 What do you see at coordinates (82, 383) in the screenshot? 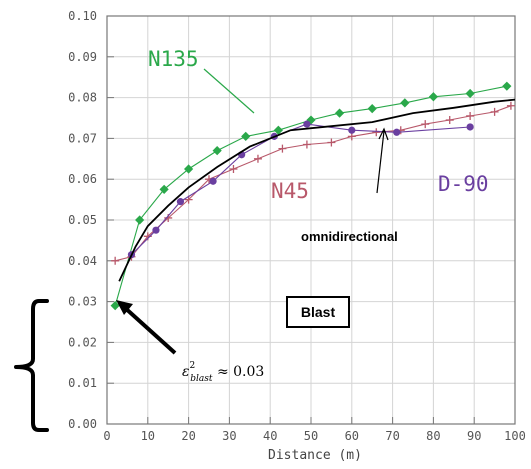
I see `y-tick-label: 0.01` at bounding box center [82, 383].